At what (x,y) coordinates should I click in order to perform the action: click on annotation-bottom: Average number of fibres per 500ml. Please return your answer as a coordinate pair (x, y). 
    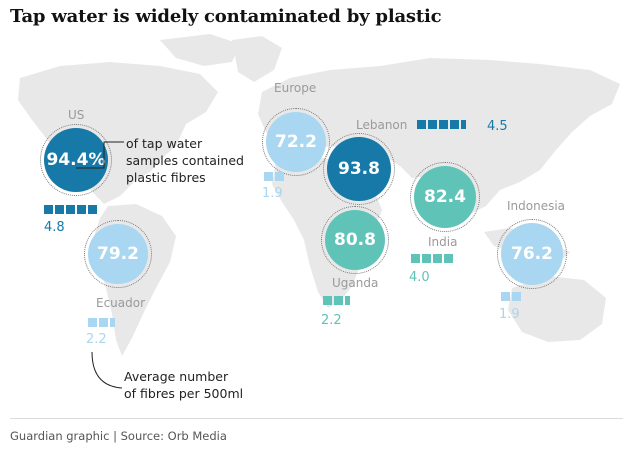
    Looking at the image, I should click on (183, 385).